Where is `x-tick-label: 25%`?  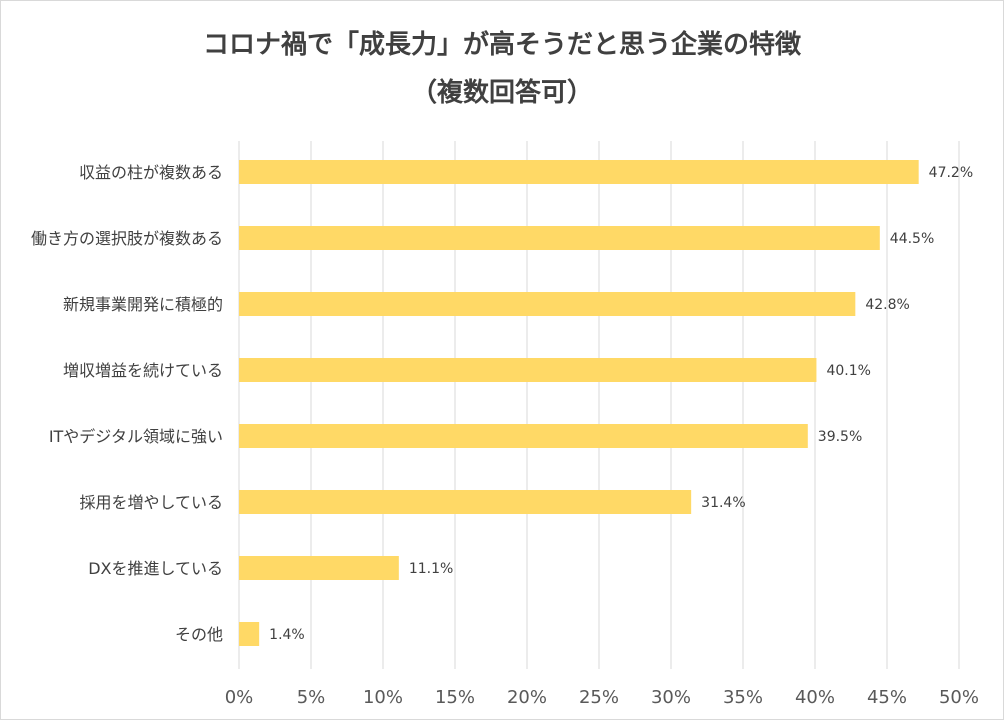 x-tick-label: 25% is located at coordinates (599, 697).